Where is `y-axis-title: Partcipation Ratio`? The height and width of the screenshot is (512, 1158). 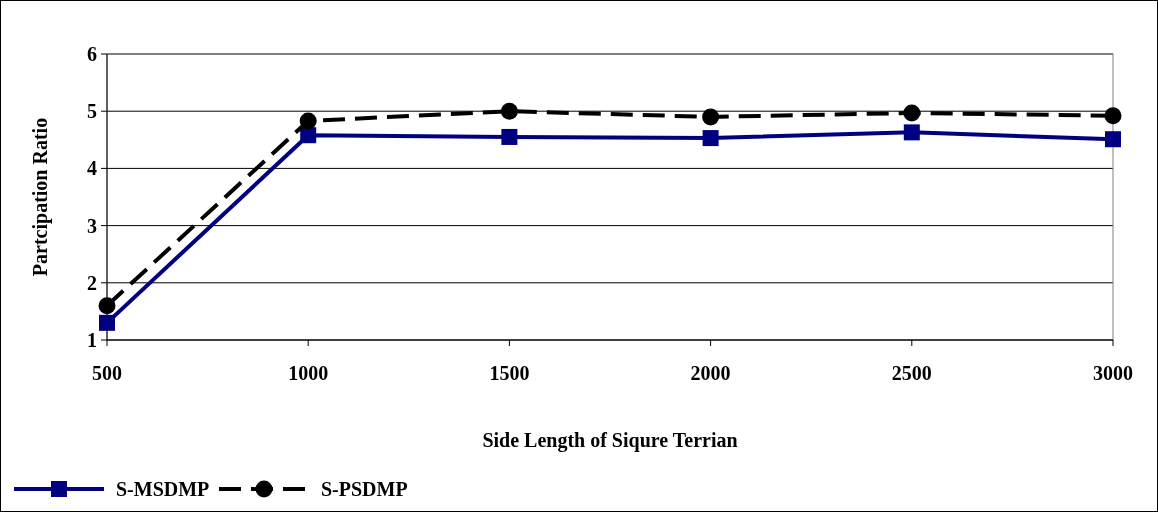 y-axis-title: Partcipation Ratio is located at coordinates (40, 197).